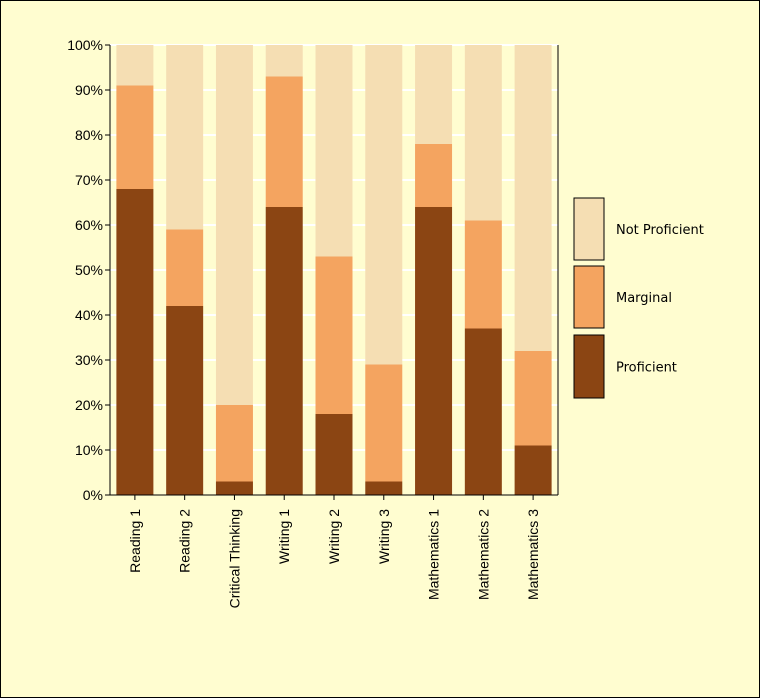  I want to click on y-tick-label: 90%, so click(89, 90).